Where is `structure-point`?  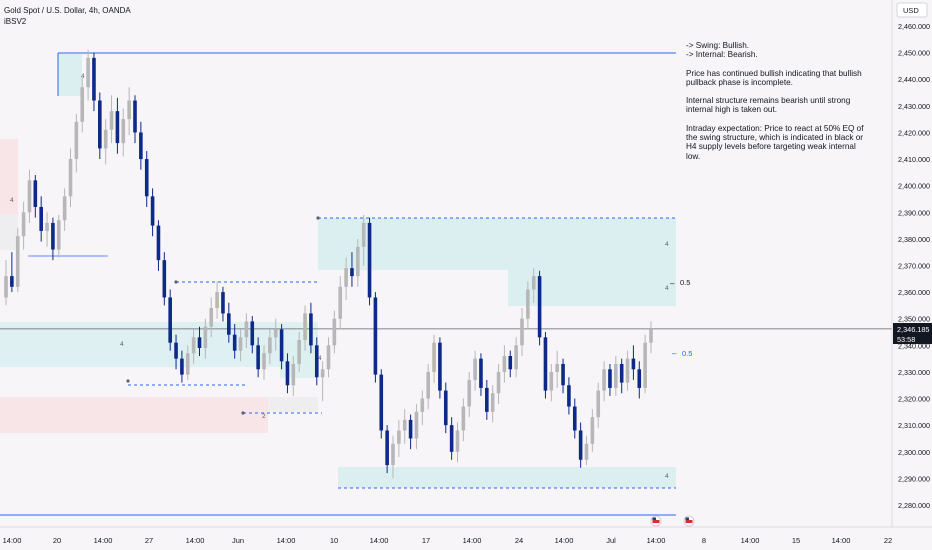 structure-point is located at coordinates (176, 282).